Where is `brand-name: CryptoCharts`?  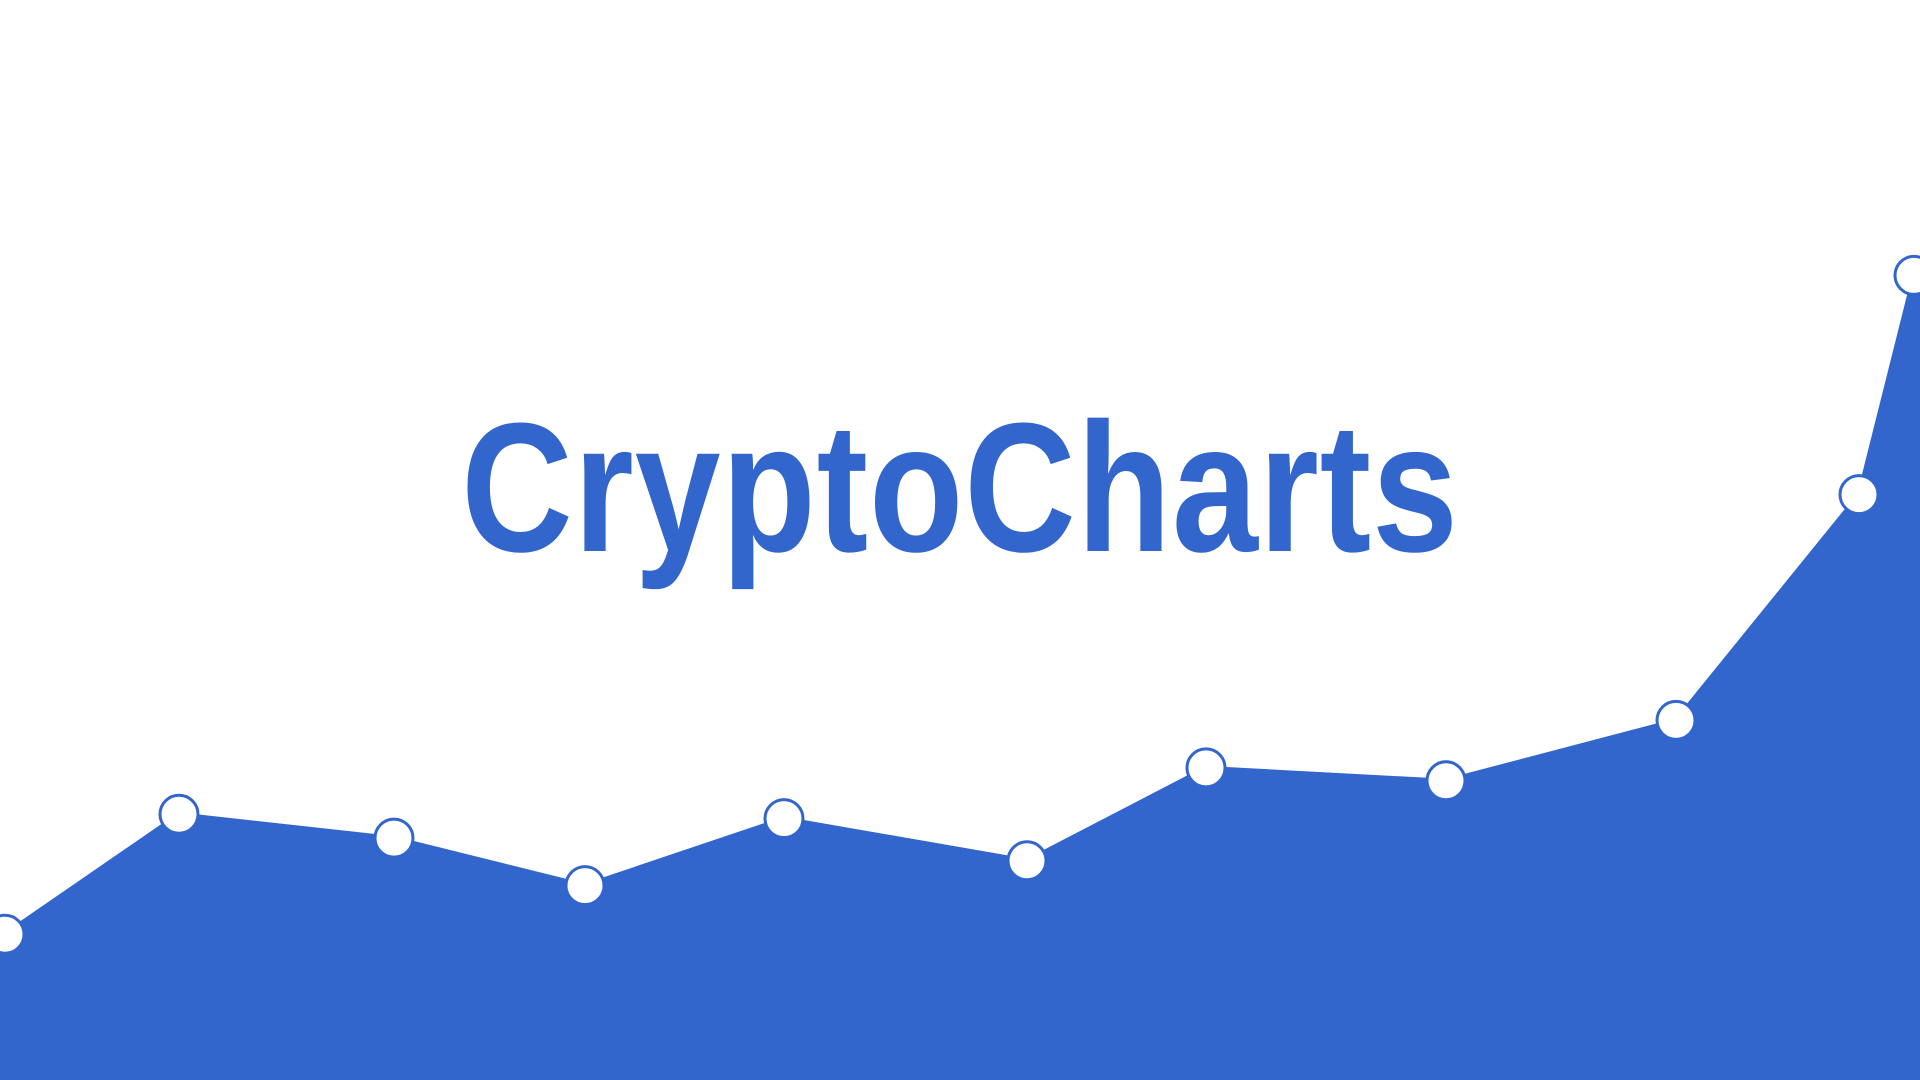 brand-name: CryptoCharts is located at coordinates (960, 487).